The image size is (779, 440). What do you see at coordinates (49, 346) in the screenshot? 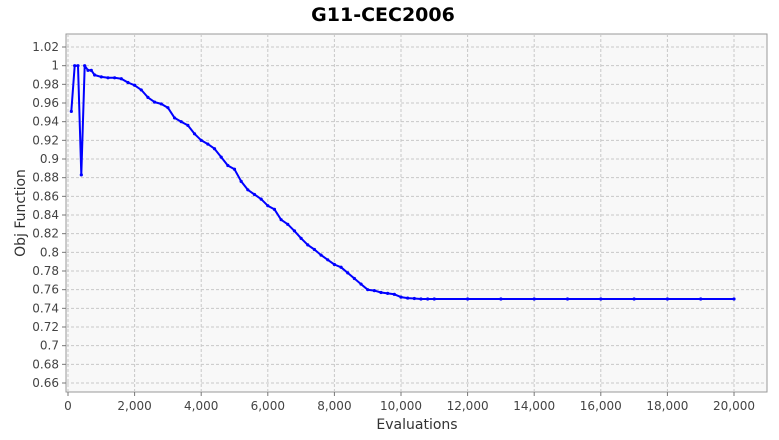
I see `y-tick-label: 0.7` at bounding box center [49, 346].